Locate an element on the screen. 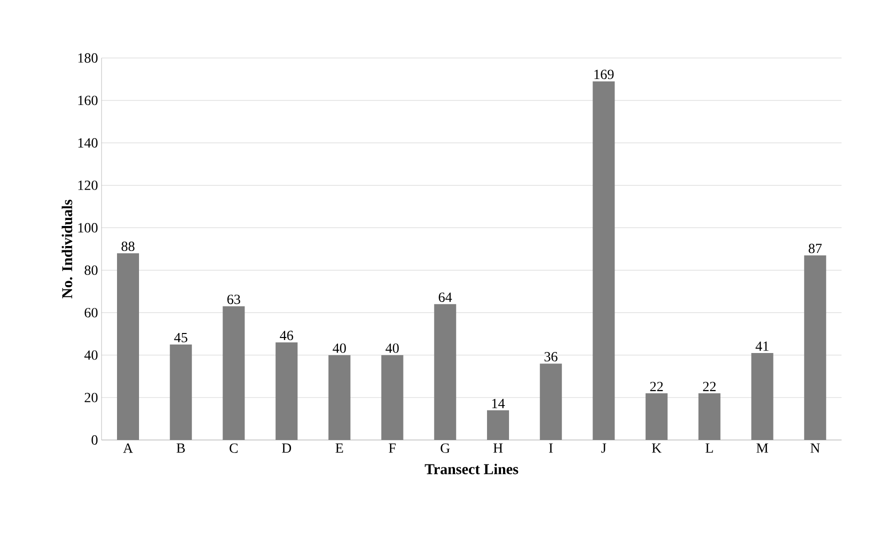  y-tick-label: 0 is located at coordinates (95, 440).